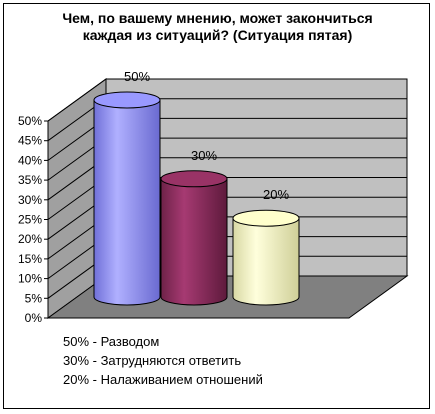 The width and height of the screenshot is (435, 414). What do you see at coordinates (163, 379) in the screenshot?
I see `legend-entry-3: 20% - Налаживанием отношений` at bounding box center [163, 379].